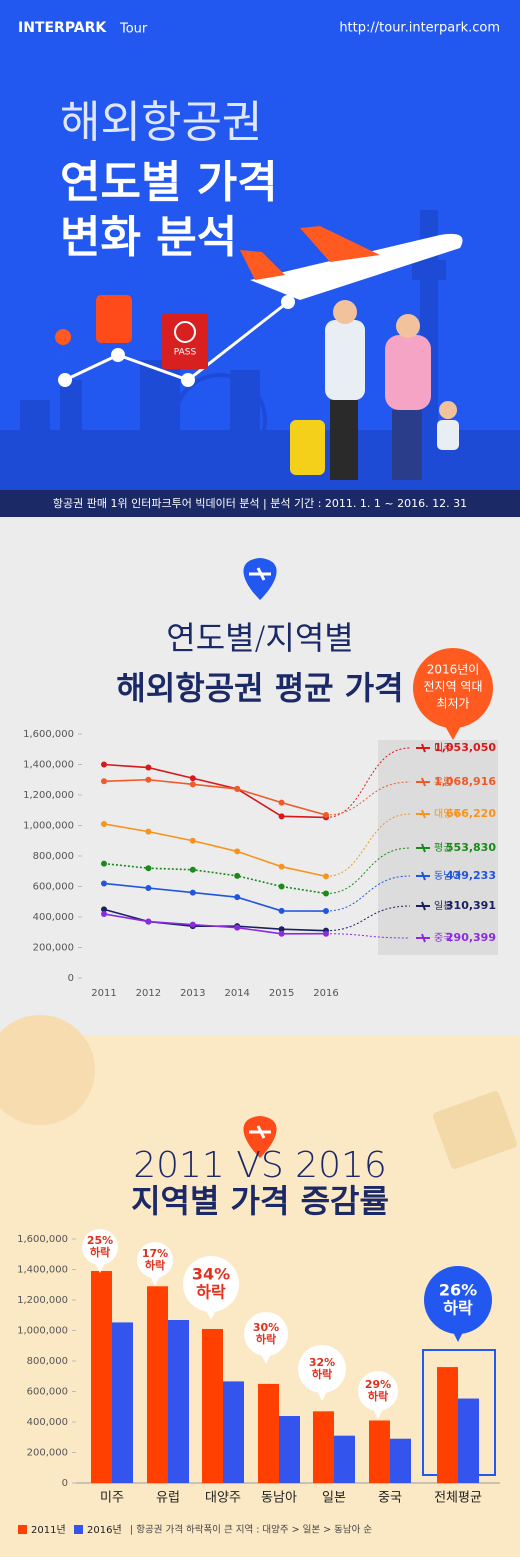  Describe the element at coordinates (458, 1290) in the screenshot. I see `drop-pct: 26%` at that location.